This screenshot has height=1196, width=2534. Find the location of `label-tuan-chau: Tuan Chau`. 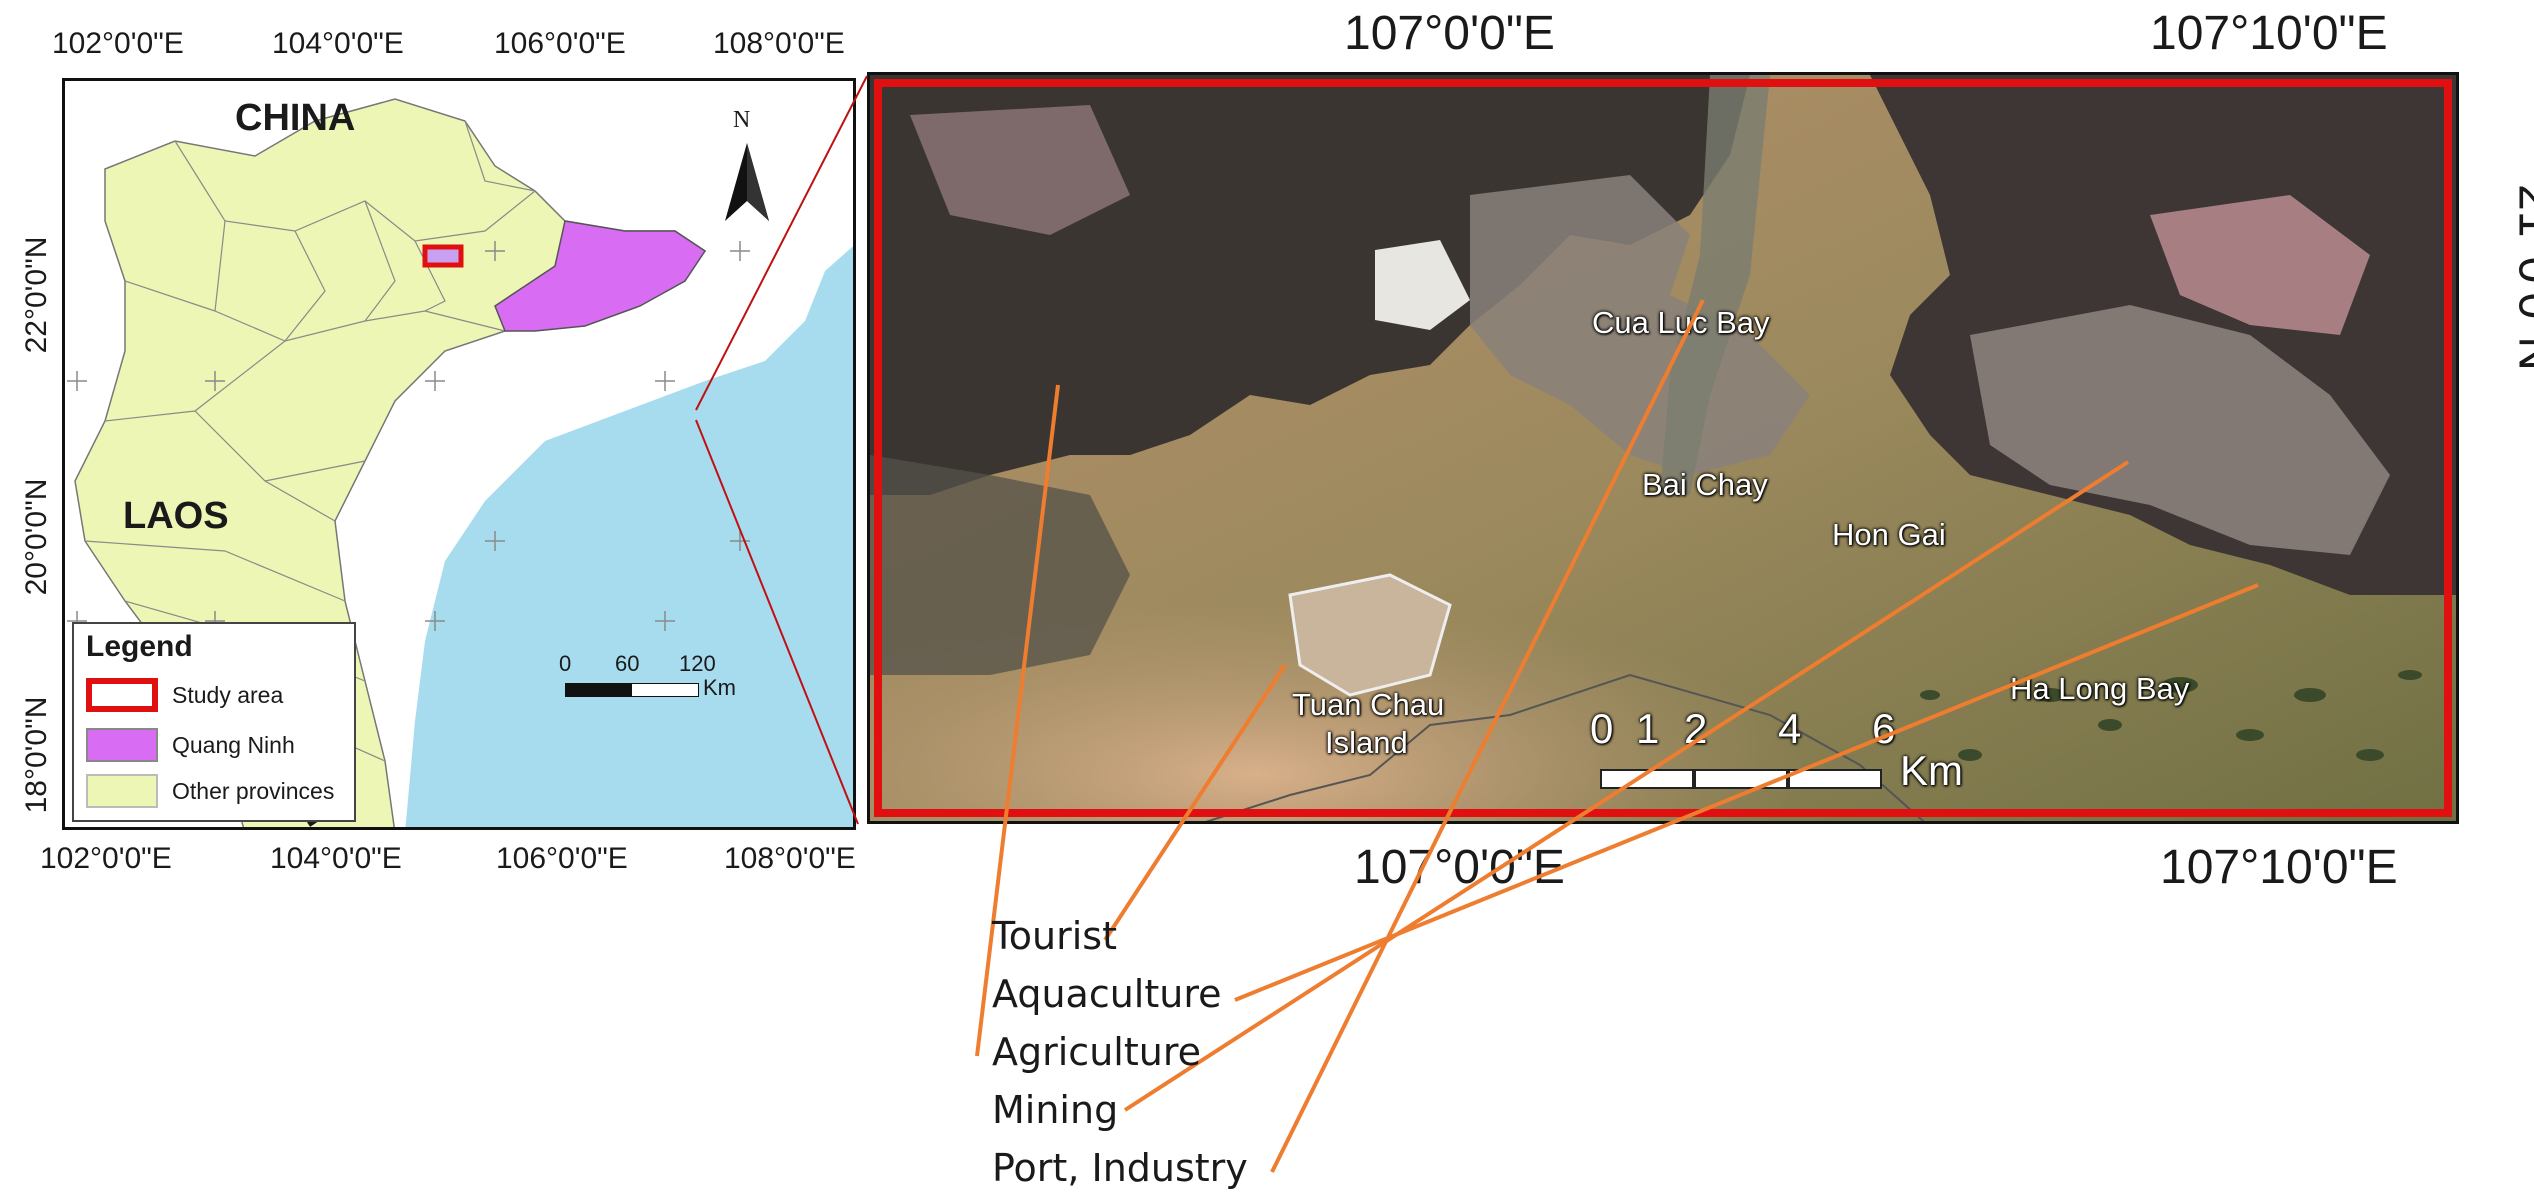

label-tuan-chau: Tuan Chau is located at coordinates (1368, 704).